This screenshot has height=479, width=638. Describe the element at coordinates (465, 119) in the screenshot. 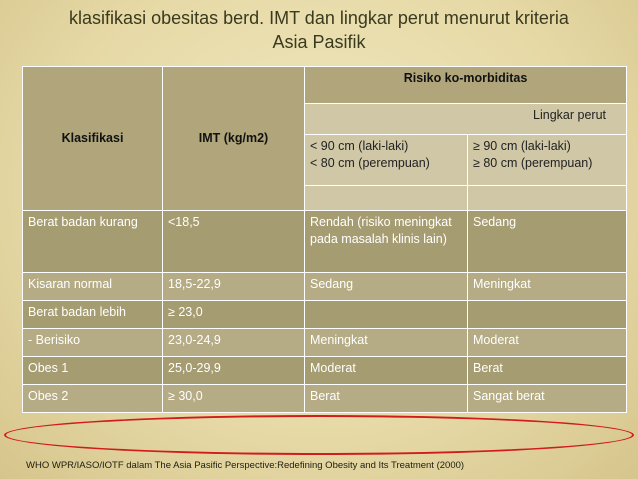

I see `header-lingkar-perut: Lingkar perut` at that location.